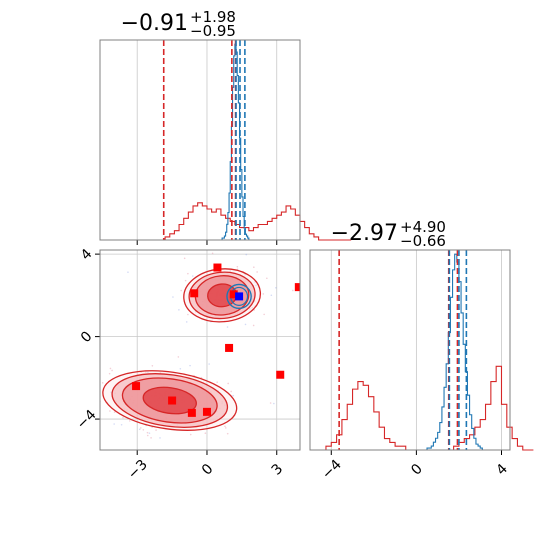 The width and height of the screenshot is (550, 550). I want to click on joint-tick-label-x: 0, so click(208, 470).